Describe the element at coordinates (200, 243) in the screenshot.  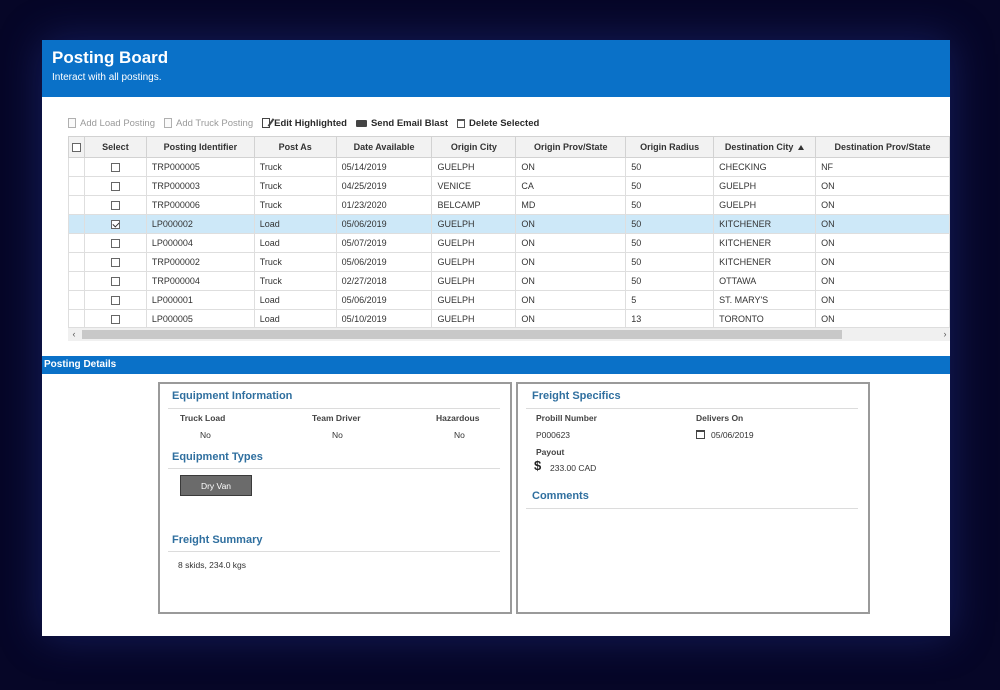
I see `posting-identifier-cell: LP000004` at that location.